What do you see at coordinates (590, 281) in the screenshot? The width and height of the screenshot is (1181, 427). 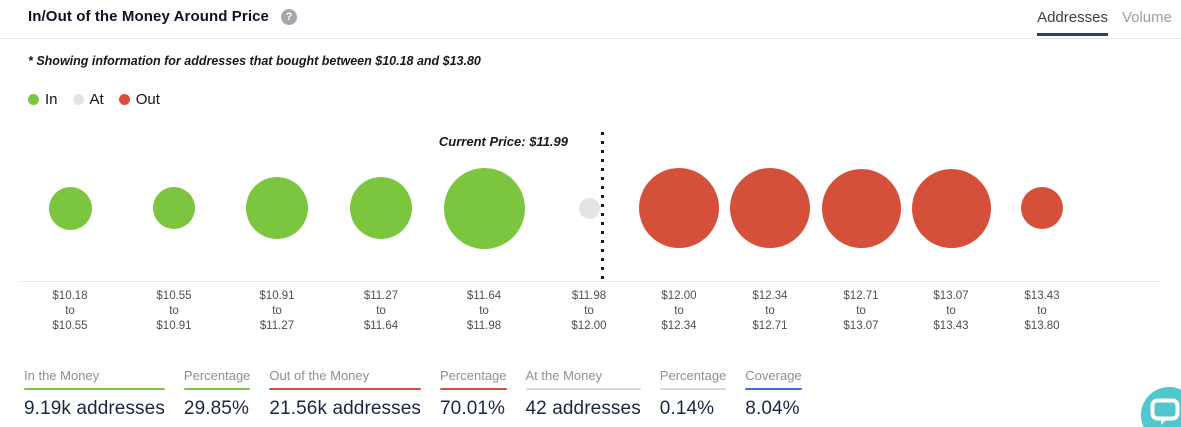 I see `x-axis-line` at bounding box center [590, 281].